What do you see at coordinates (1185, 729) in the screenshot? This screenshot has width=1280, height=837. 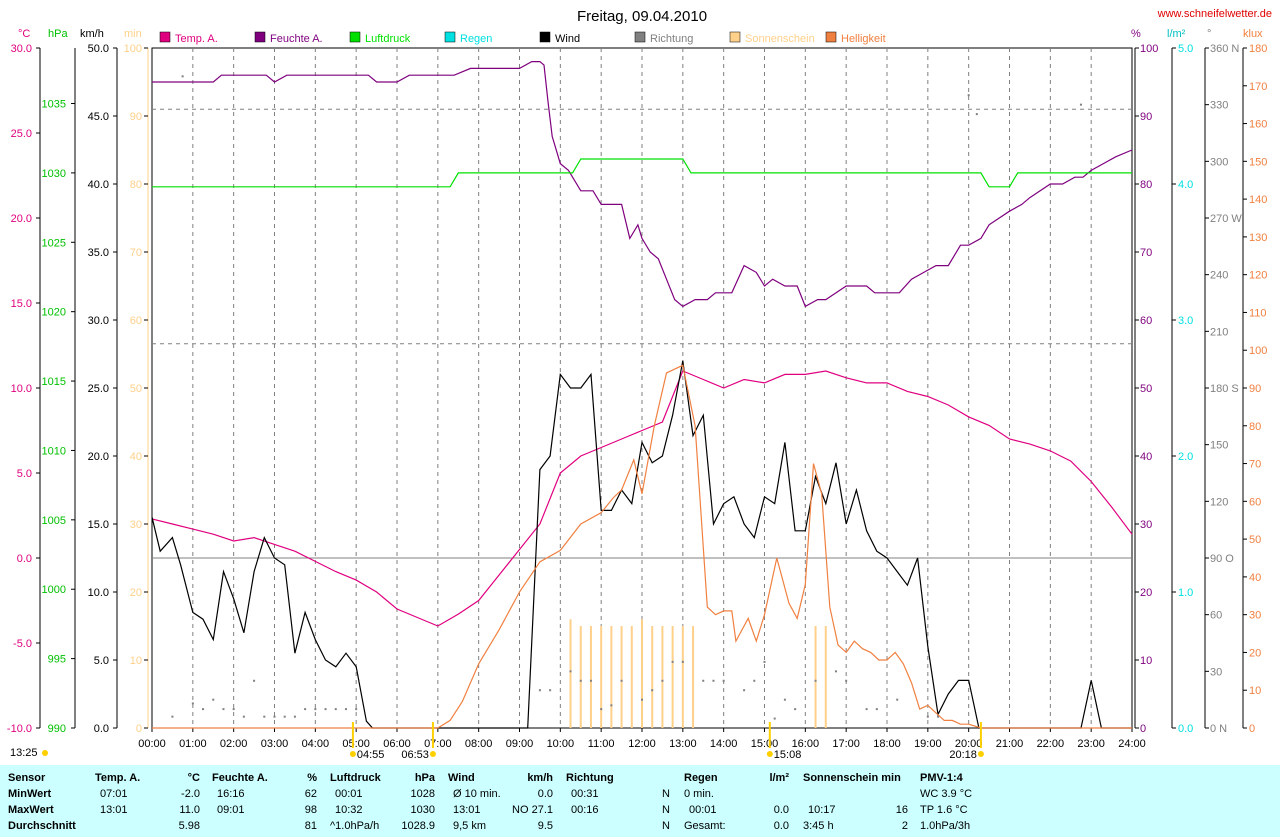 I see `rain_lm2-tick-label: 0.0` at bounding box center [1185, 729].